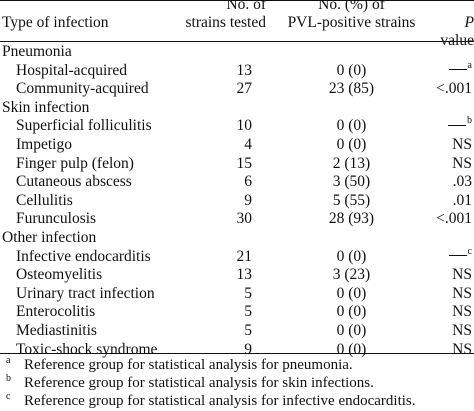 The height and width of the screenshot is (411, 474). I want to click on infection-name: Osteomyelitis, so click(59, 275).